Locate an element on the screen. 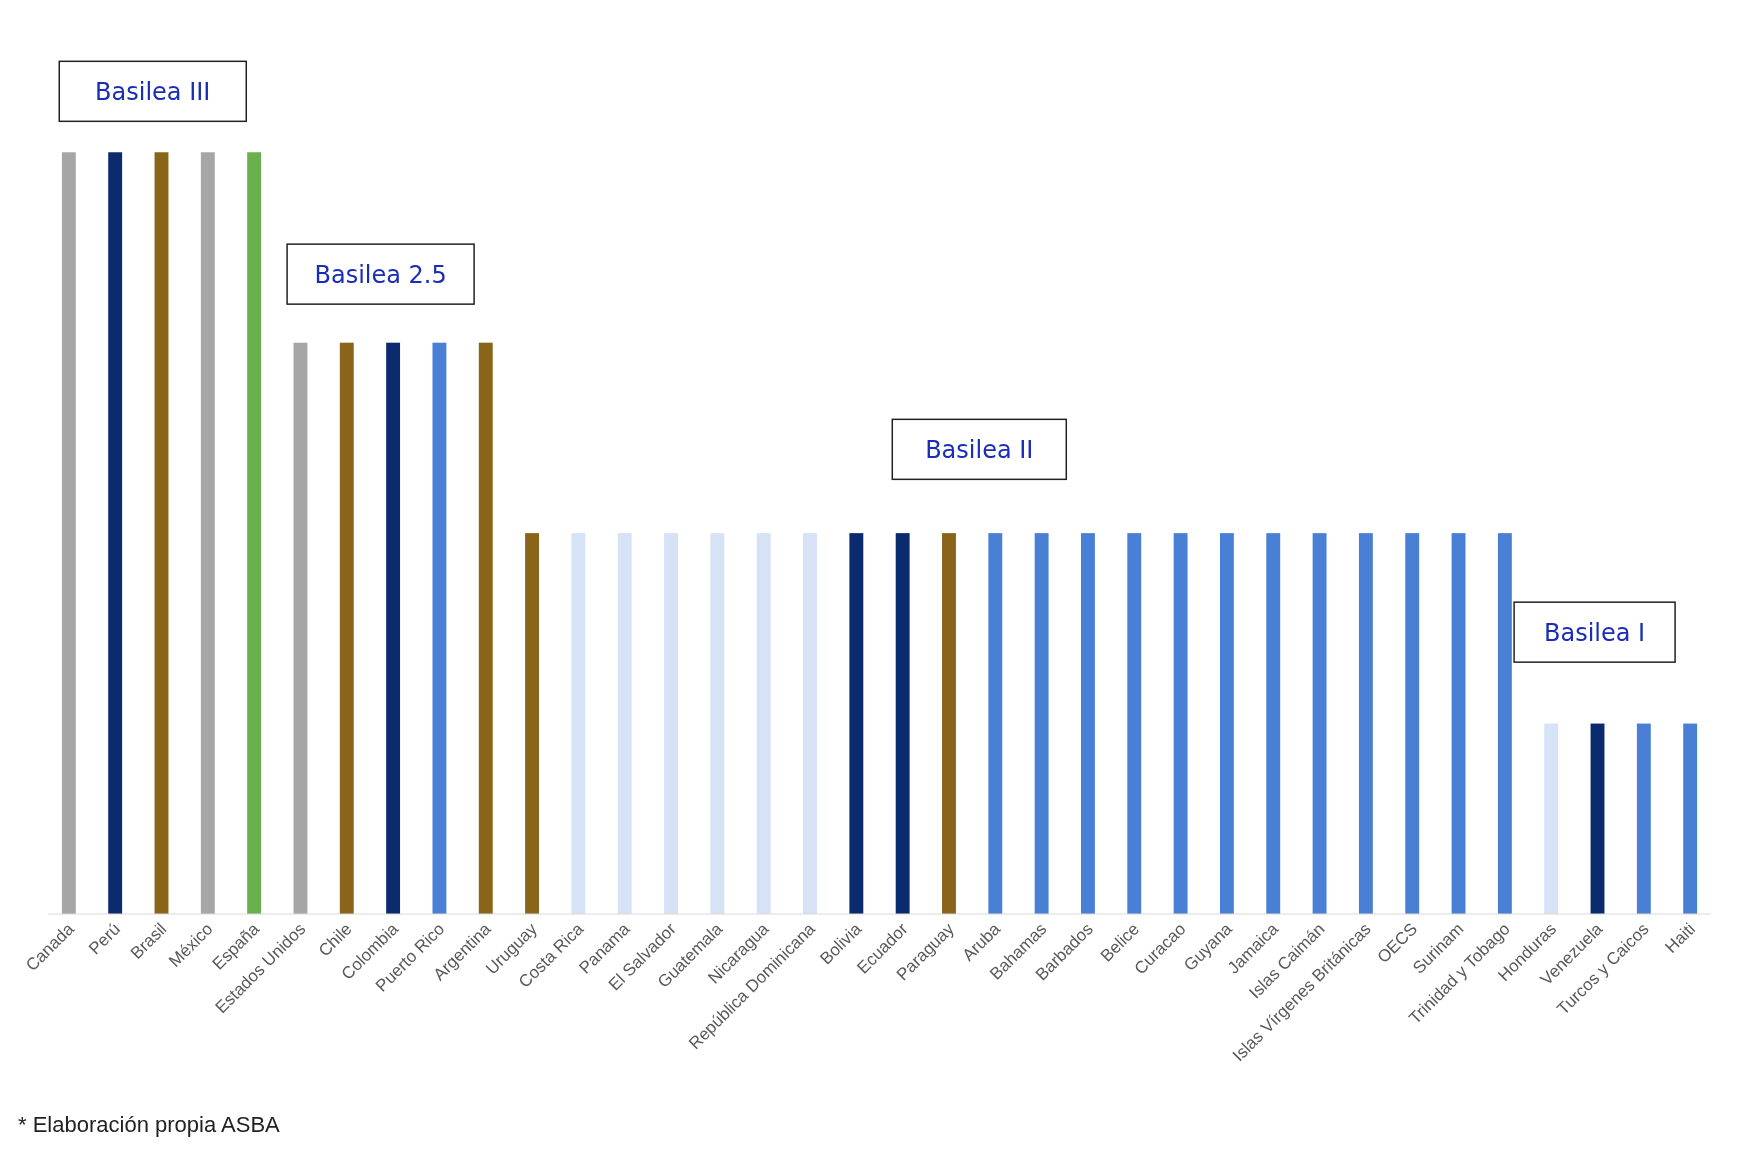 Image resolution: width=1749 pixels, height=1152 pixels. annotation: Basilea II is located at coordinates (979, 450).